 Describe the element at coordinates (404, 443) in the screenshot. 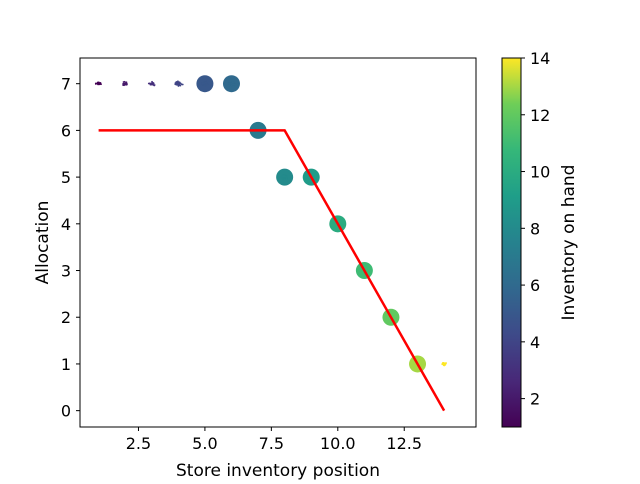

I see `x-tick-label: 12.5` at that location.